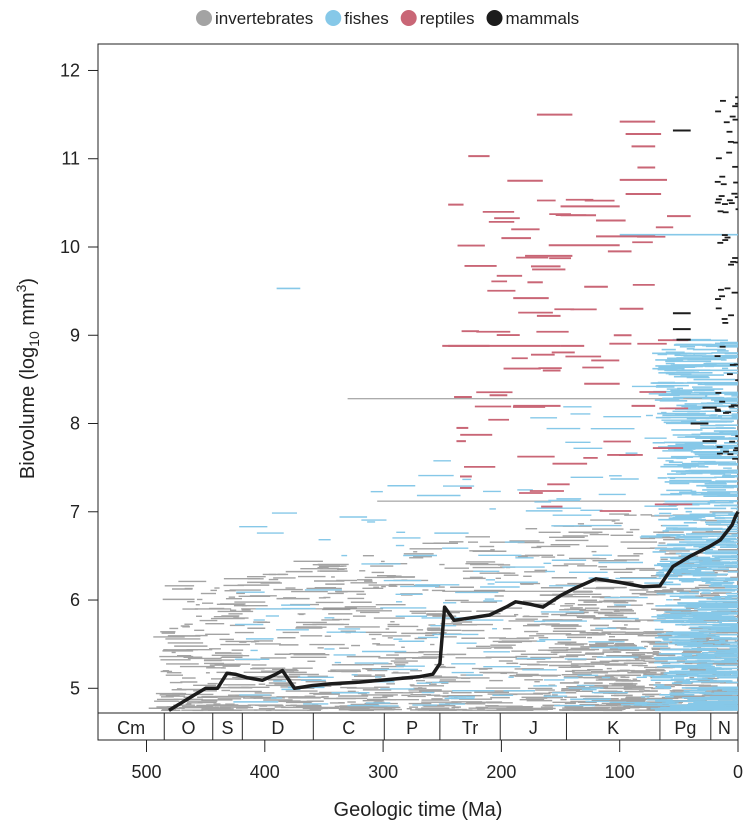  What do you see at coordinates (470, 728) in the screenshot?
I see `period-label: Tr` at bounding box center [470, 728].